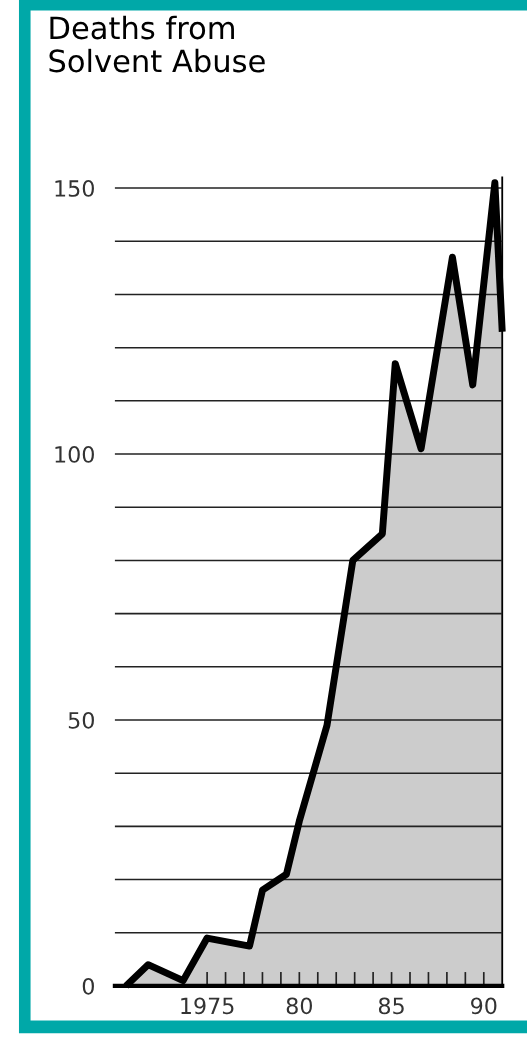  What do you see at coordinates (74, 188) in the screenshot?
I see `y-tick-label: 150` at bounding box center [74, 188].